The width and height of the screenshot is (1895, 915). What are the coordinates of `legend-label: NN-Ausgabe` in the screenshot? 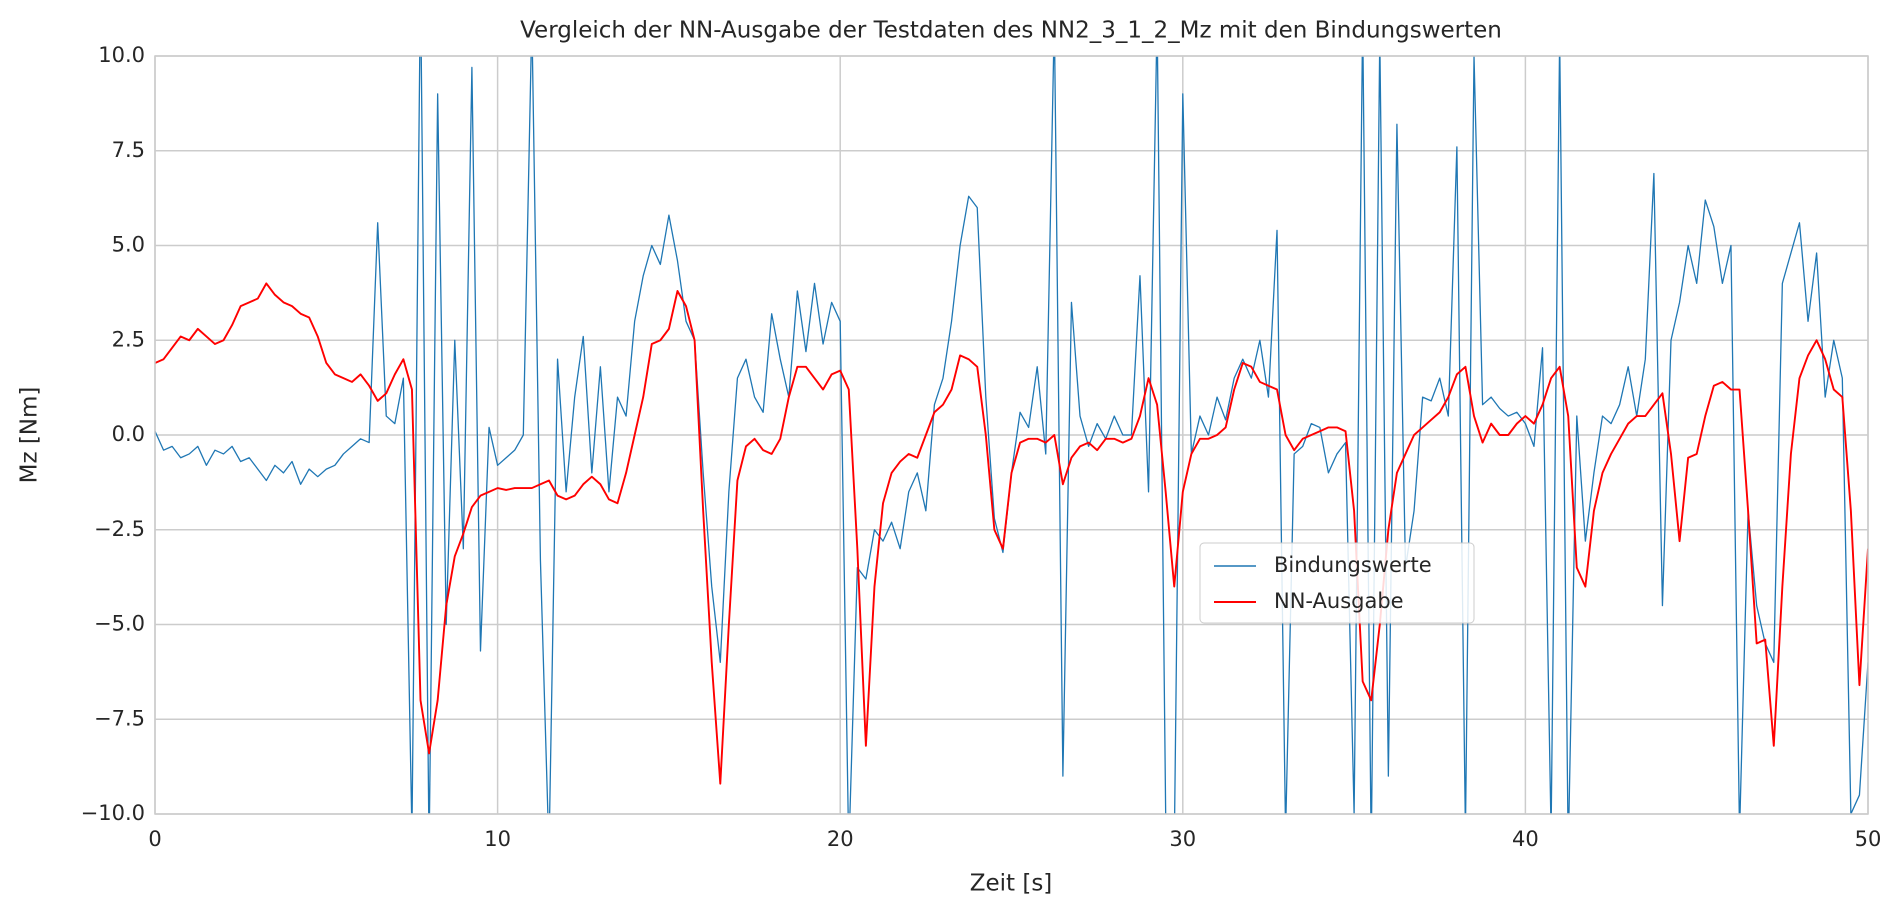 It's located at (1339, 601).